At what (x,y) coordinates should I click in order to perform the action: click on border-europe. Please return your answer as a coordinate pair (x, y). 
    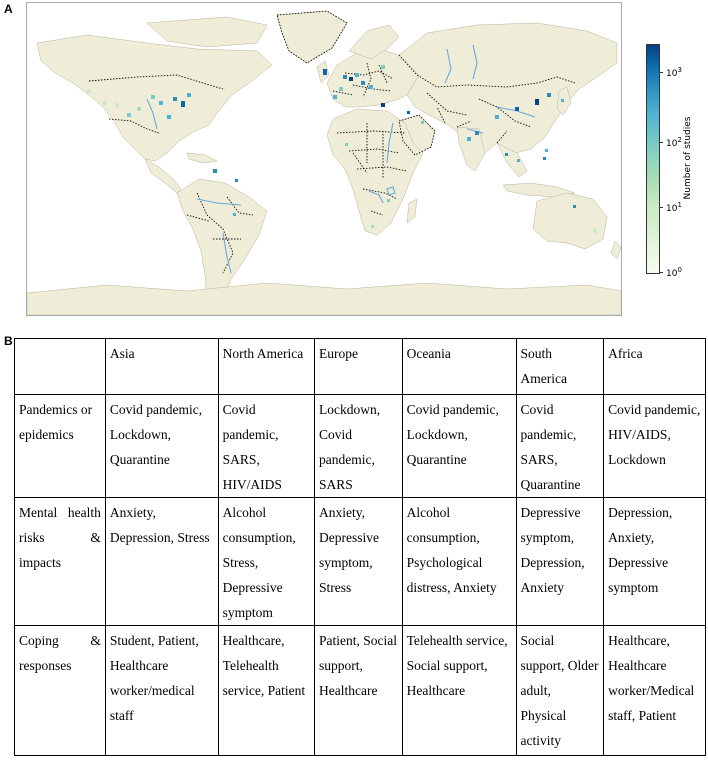
    Looking at the image, I should click on (363, 80).